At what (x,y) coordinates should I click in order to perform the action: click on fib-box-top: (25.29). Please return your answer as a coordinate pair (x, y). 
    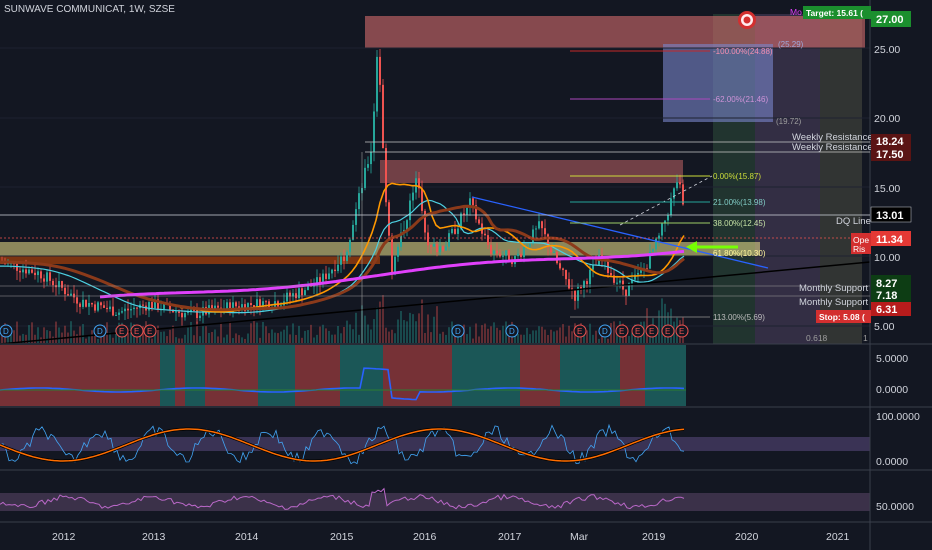
    Looking at the image, I should click on (791, 44).